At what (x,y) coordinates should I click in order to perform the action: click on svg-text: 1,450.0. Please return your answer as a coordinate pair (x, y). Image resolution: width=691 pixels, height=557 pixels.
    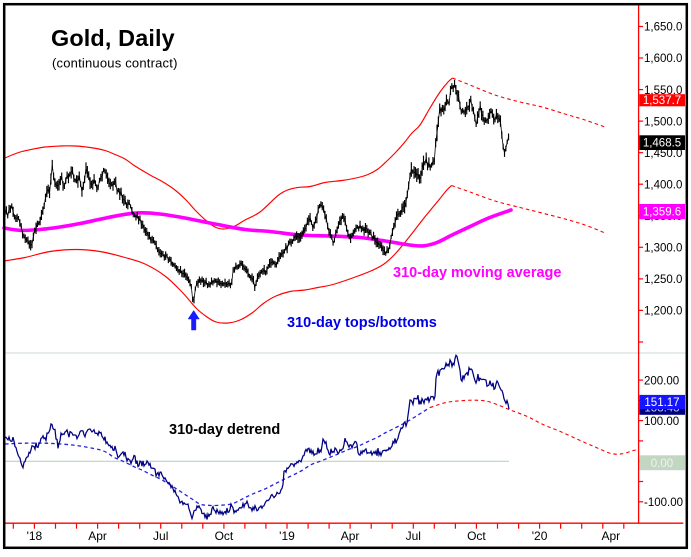
    Looking at the image, I should click on (663, 154).